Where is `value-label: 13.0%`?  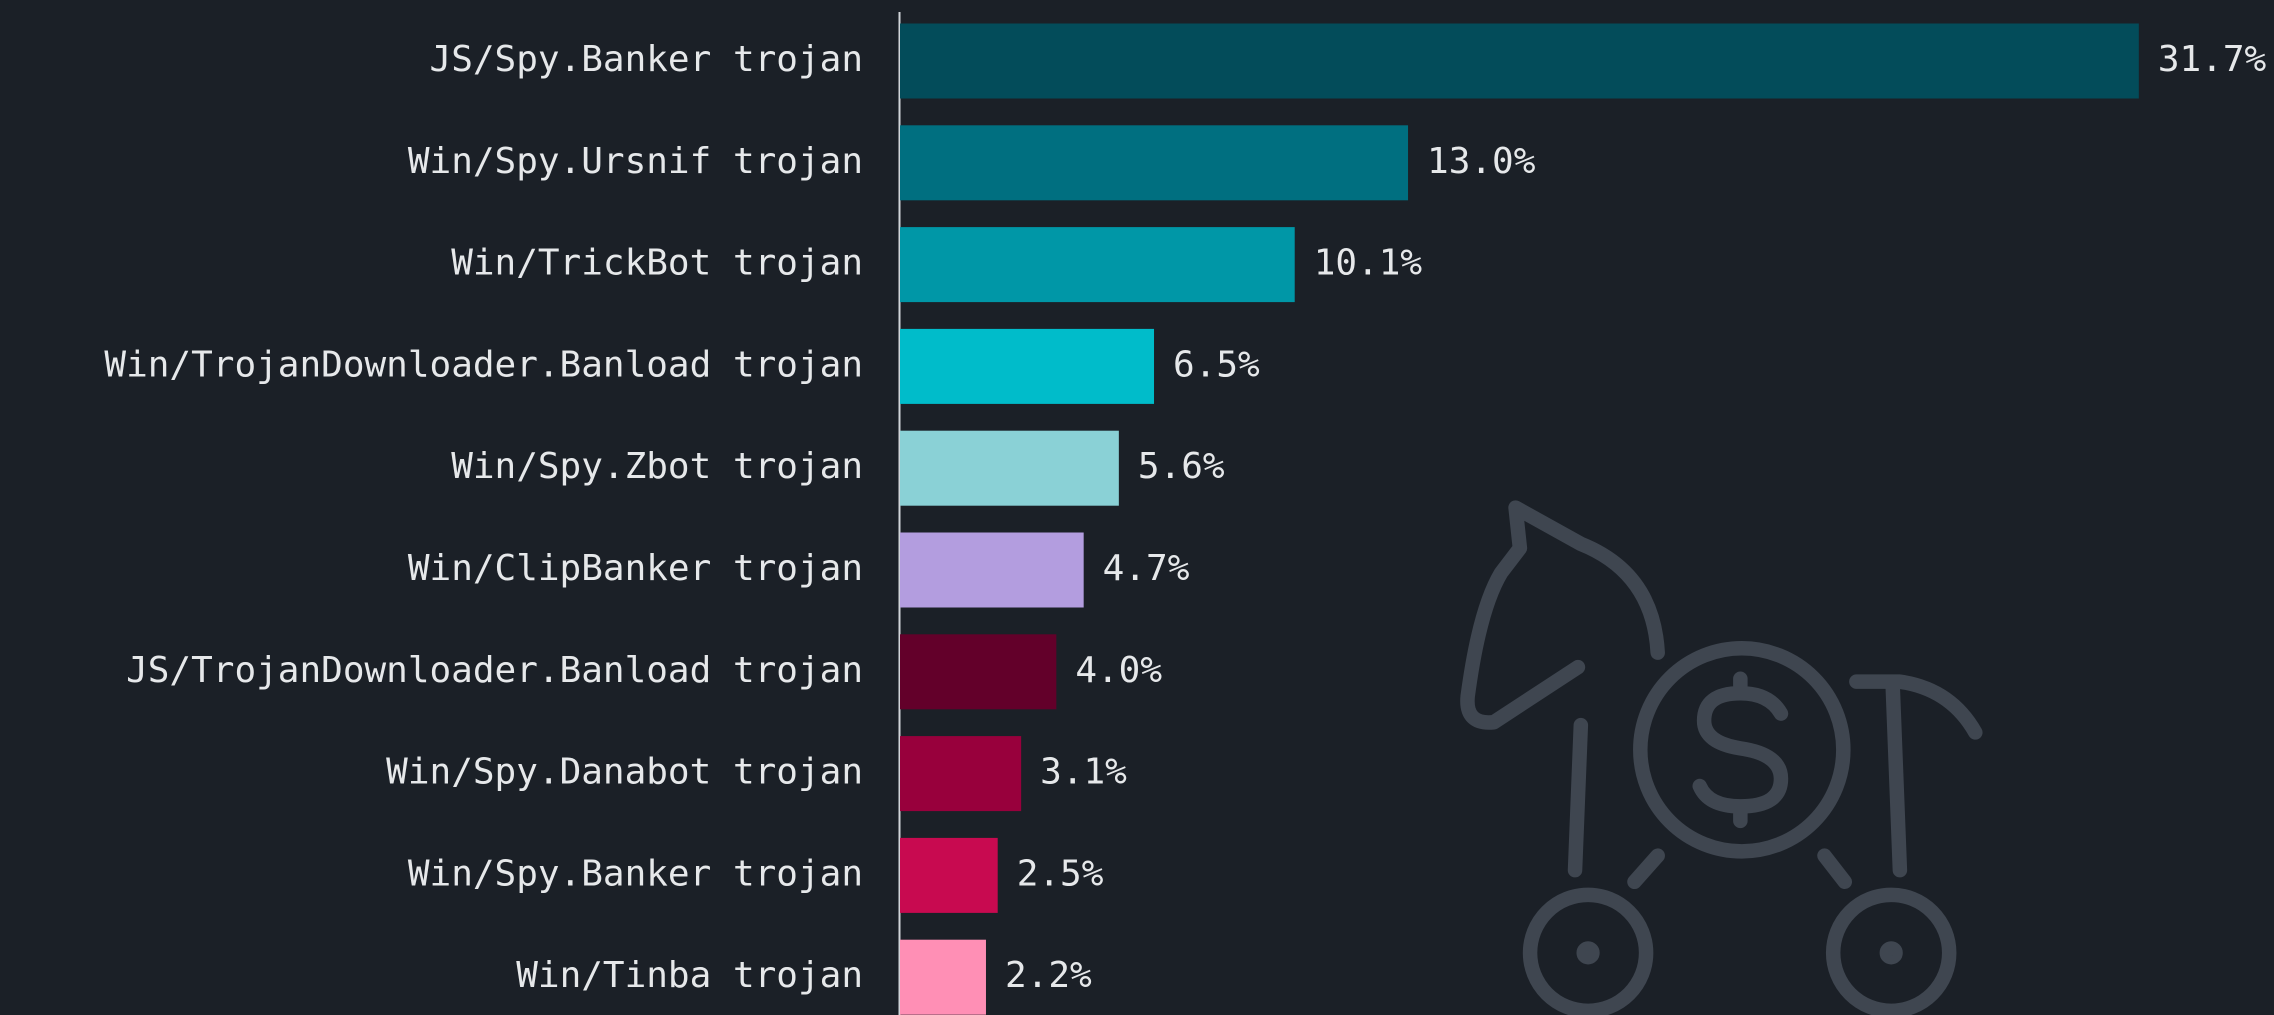
value-label: 13.0% is located at coordinates (1481, 161).